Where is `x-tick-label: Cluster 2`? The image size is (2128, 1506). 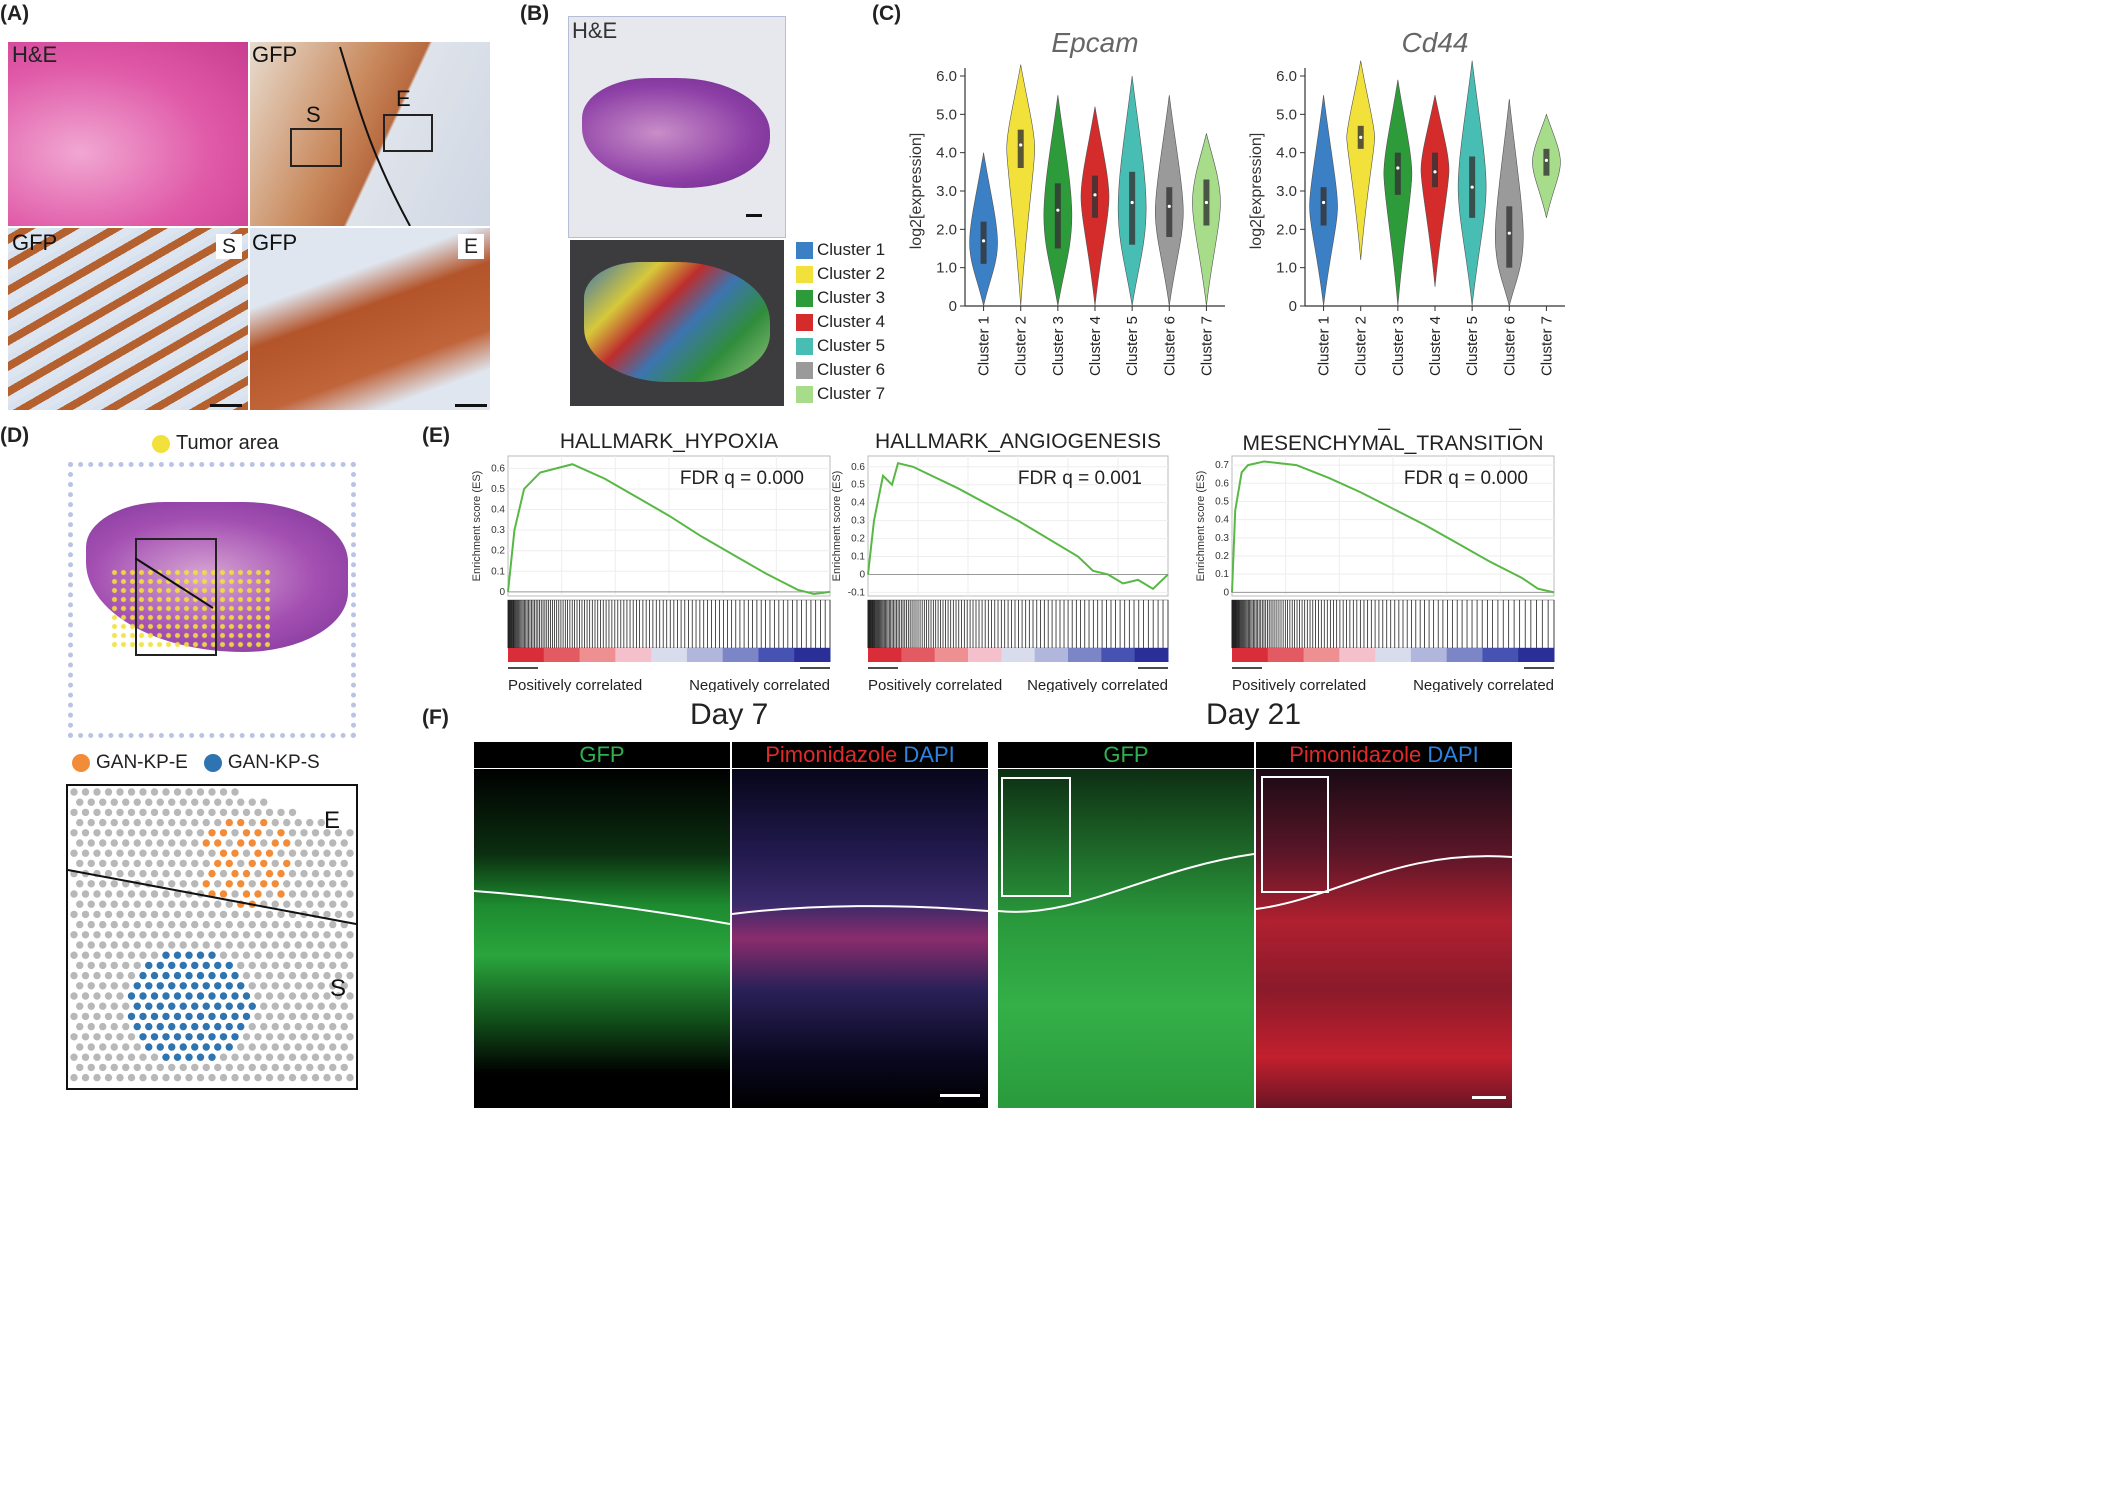 x-tick-label: Cluster 2 is located at coordinates (1361, 346).